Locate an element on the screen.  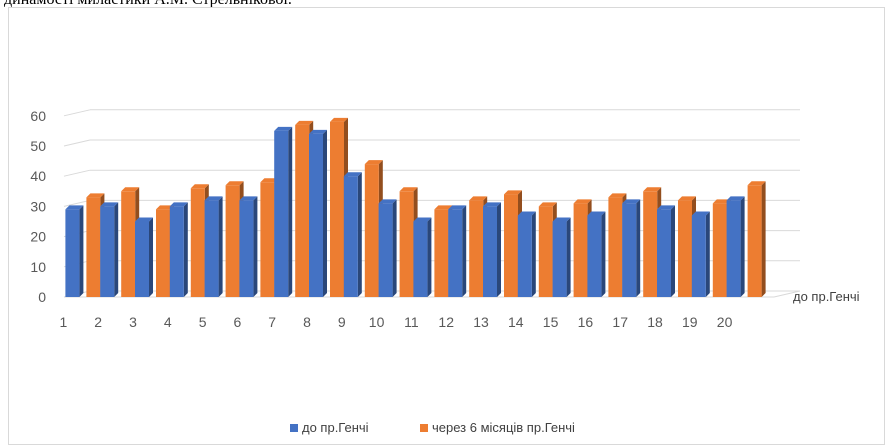
x-tick-label: 17 is located at coordinates (620, 322).